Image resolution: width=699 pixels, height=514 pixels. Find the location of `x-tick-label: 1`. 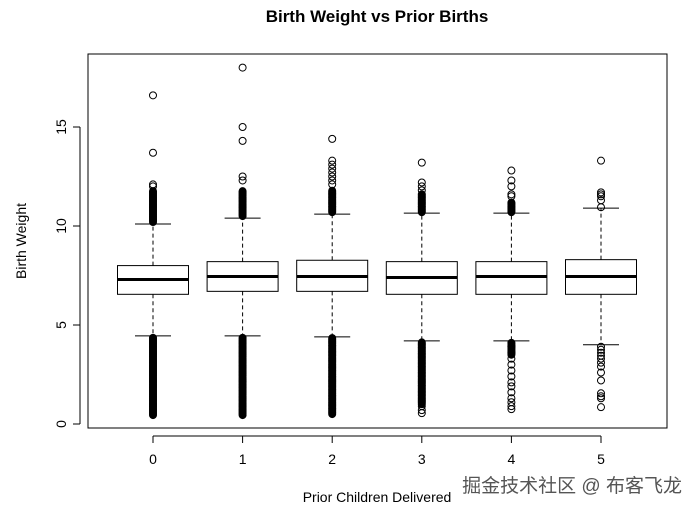

x-tick-label: 1 is located at coordinates (243, 459).